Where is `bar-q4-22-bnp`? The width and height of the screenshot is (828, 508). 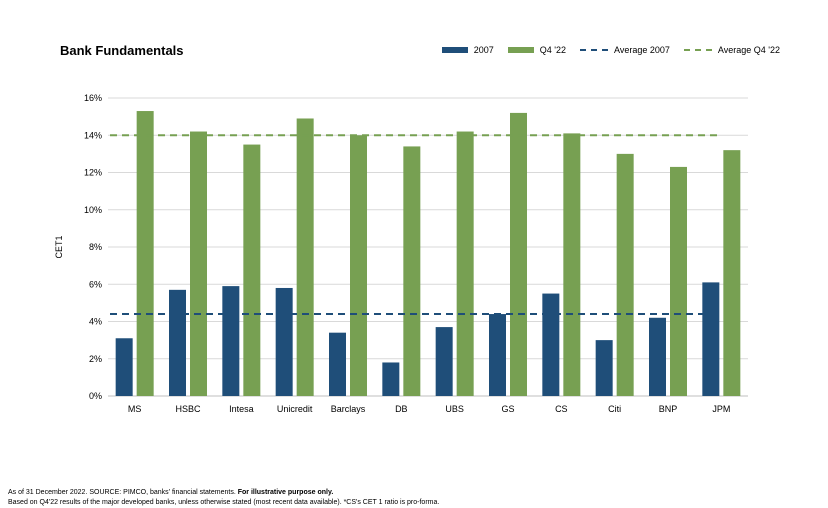
bar-q4-22-bnp is located at coordinates (678, 281).